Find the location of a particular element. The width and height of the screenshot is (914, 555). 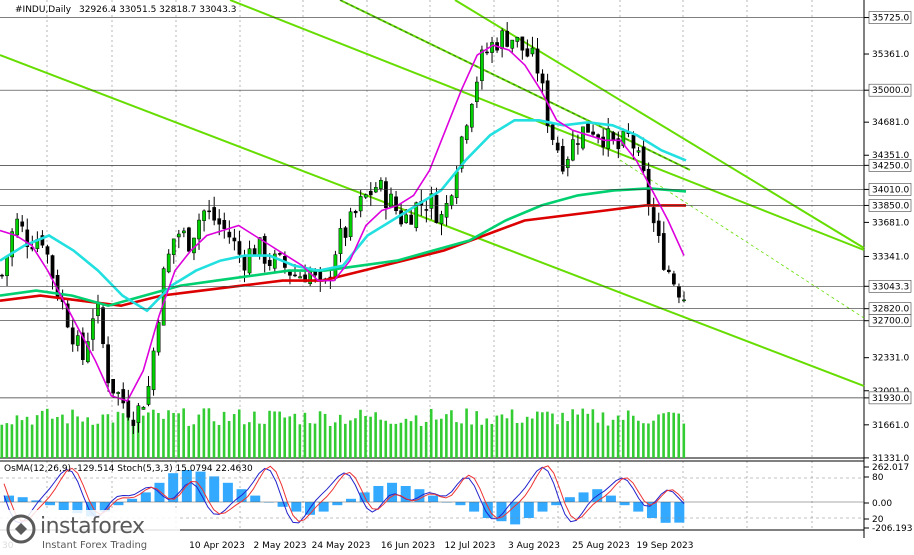

axis-label-8: 33681.0 is located at coordinates (890, 223).